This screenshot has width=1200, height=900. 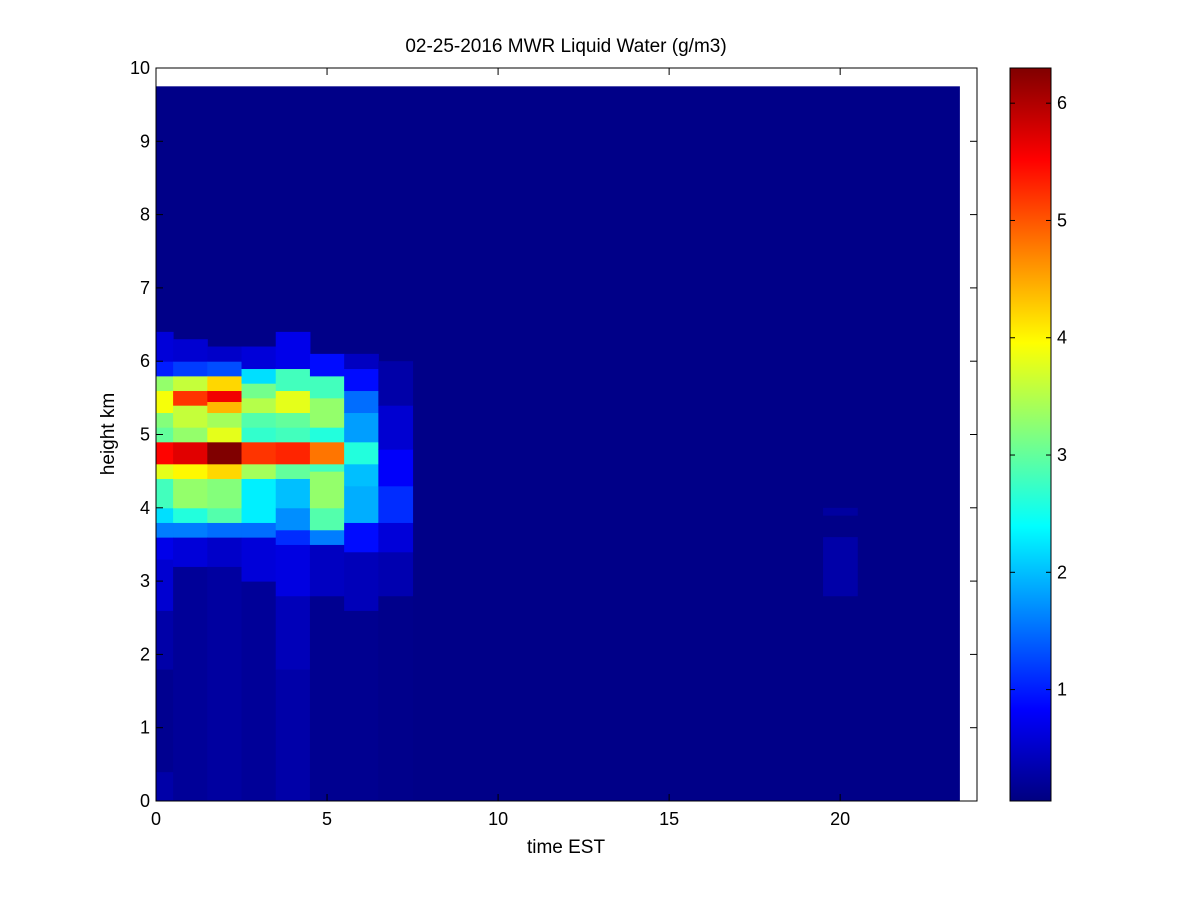 I want to click on colorbar, so click(x=1030, y=434).